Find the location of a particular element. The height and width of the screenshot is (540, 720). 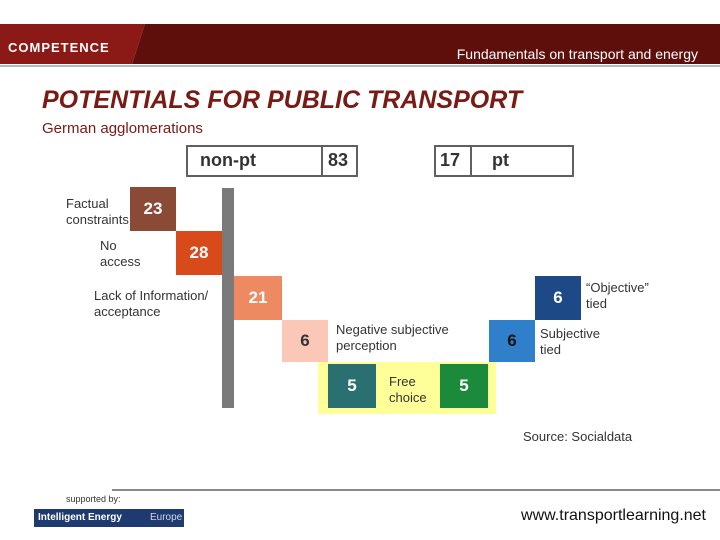

objective-tied-label-1: “Objective” is located at coordinates (617, 287).